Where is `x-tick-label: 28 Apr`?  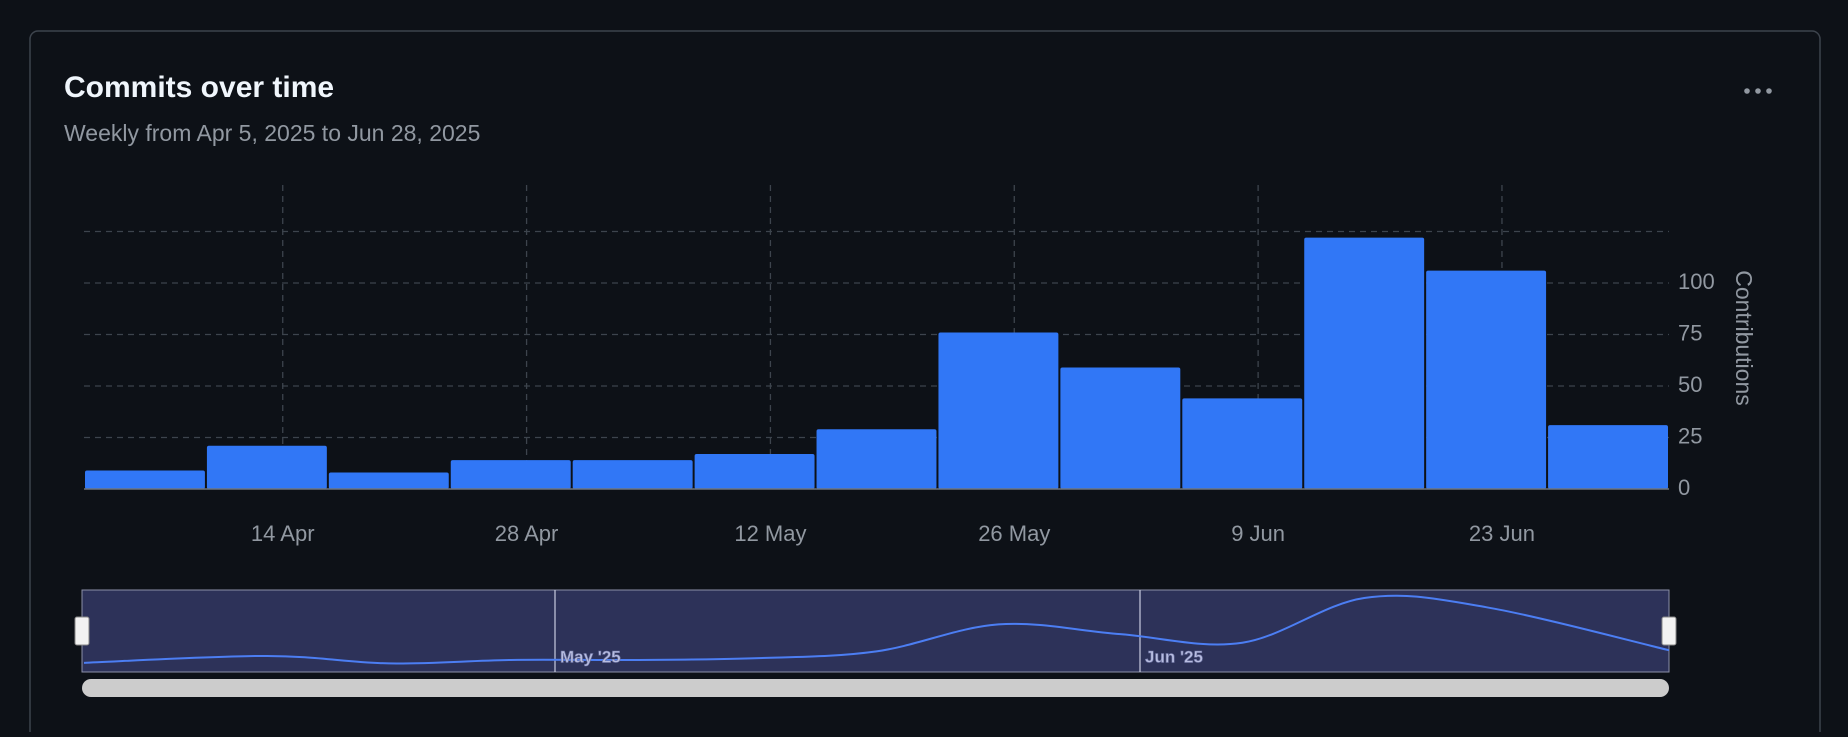
x-tick-label: 28 Apr is located at coordinates (527, 533).